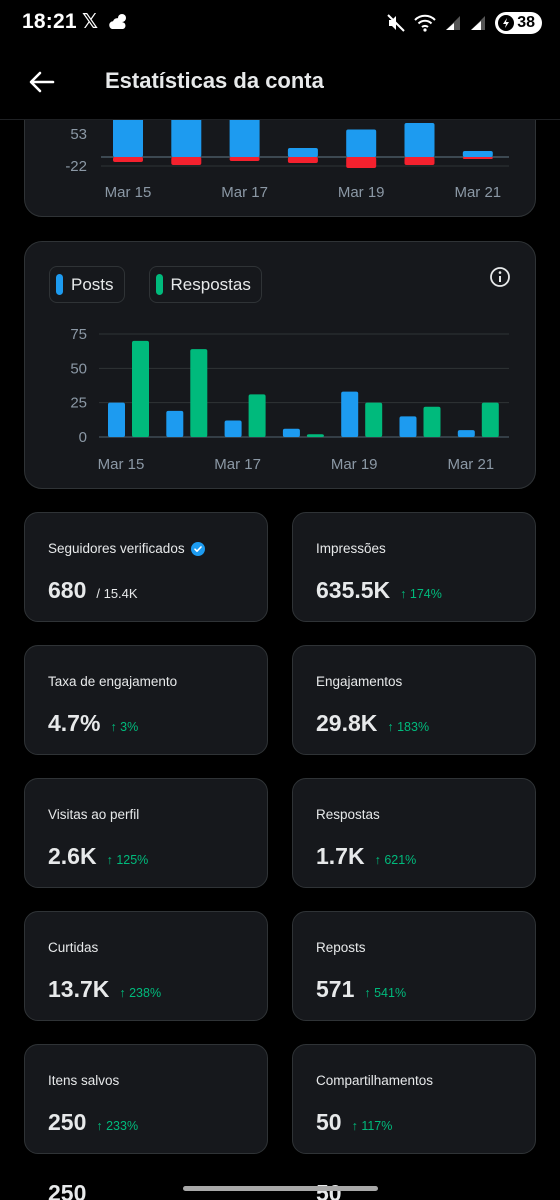 The image size is (560, 1200). I want to click on stat-label: Taxa de engajamento, so click(112, 681).